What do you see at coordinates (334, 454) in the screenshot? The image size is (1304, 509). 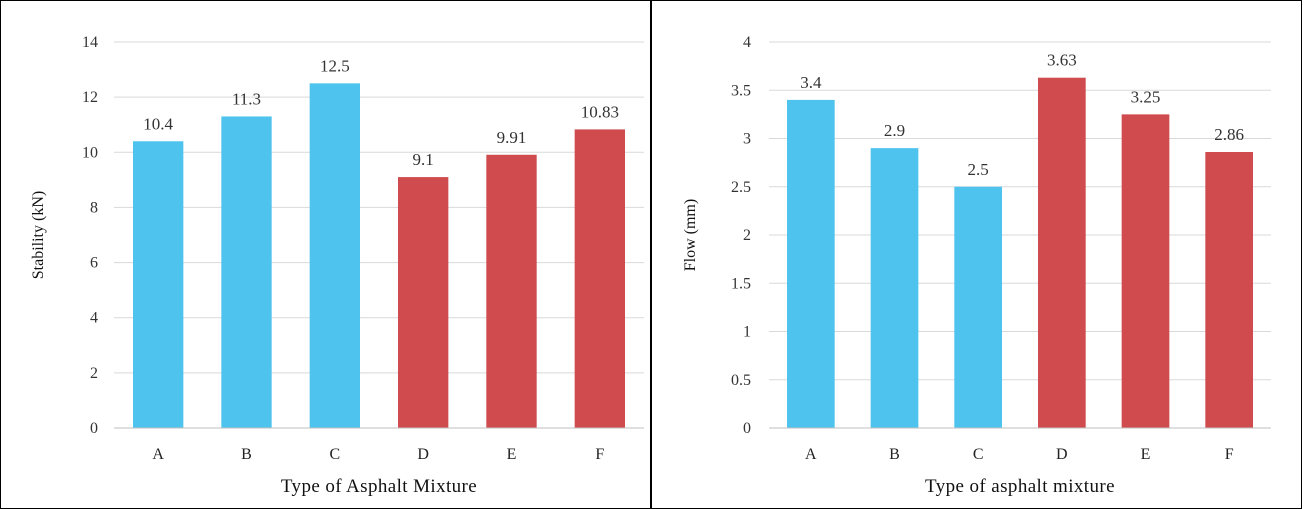 I see `stability-category-label: C` at bounding box center [334, 454].